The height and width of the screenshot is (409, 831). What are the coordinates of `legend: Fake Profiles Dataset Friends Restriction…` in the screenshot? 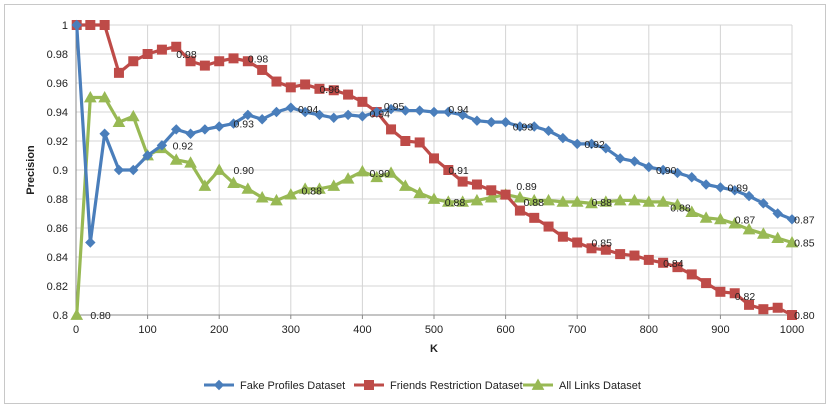 It's located at (422, 385).